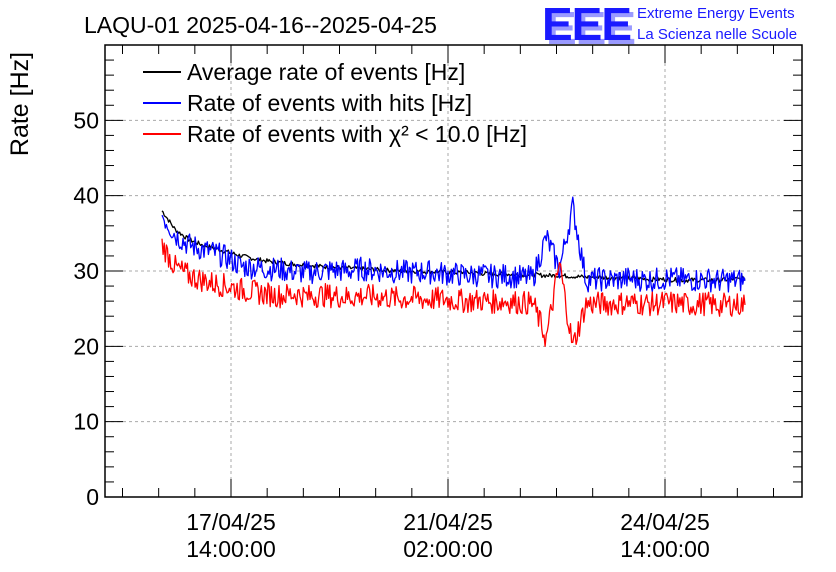 The width and height of the screenshot is (836, 572). Describe the element at coordinates (665, 522) in the screenshot. I see `x-tick-label-date: 24/04/25` at that location.